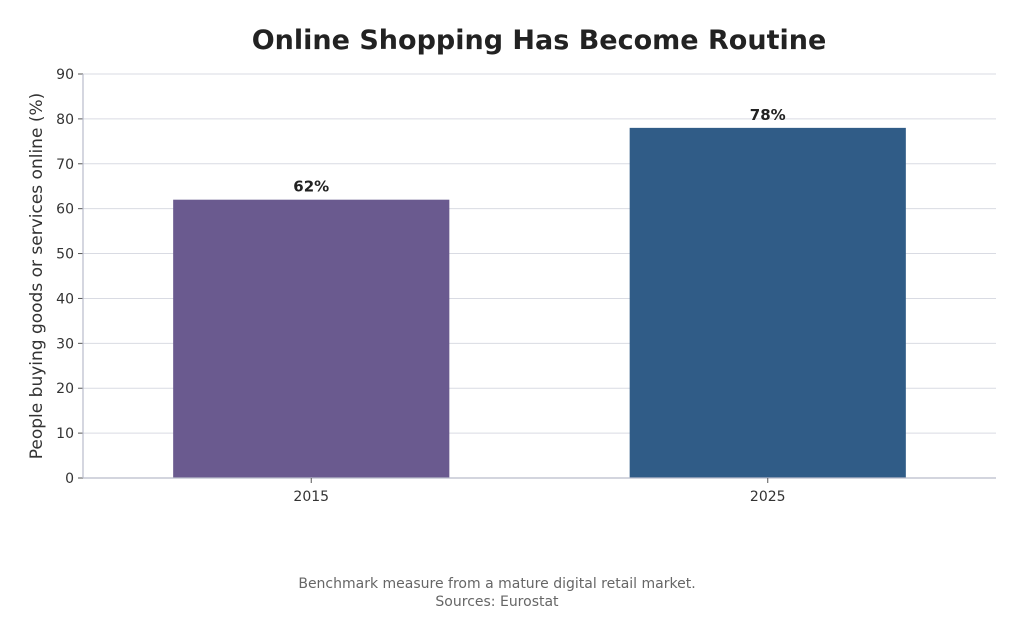 This screenshot has height=637, width=1024. What do you see at coordinates (311, 338) in the screenshot?
I see `bar-2015` at bounding box center [311, 338].